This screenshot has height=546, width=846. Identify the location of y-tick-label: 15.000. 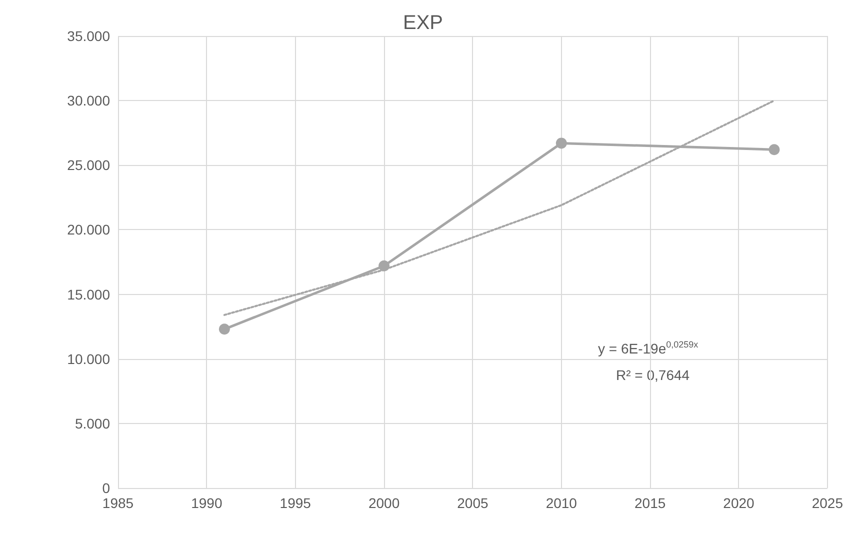
(88, 294).